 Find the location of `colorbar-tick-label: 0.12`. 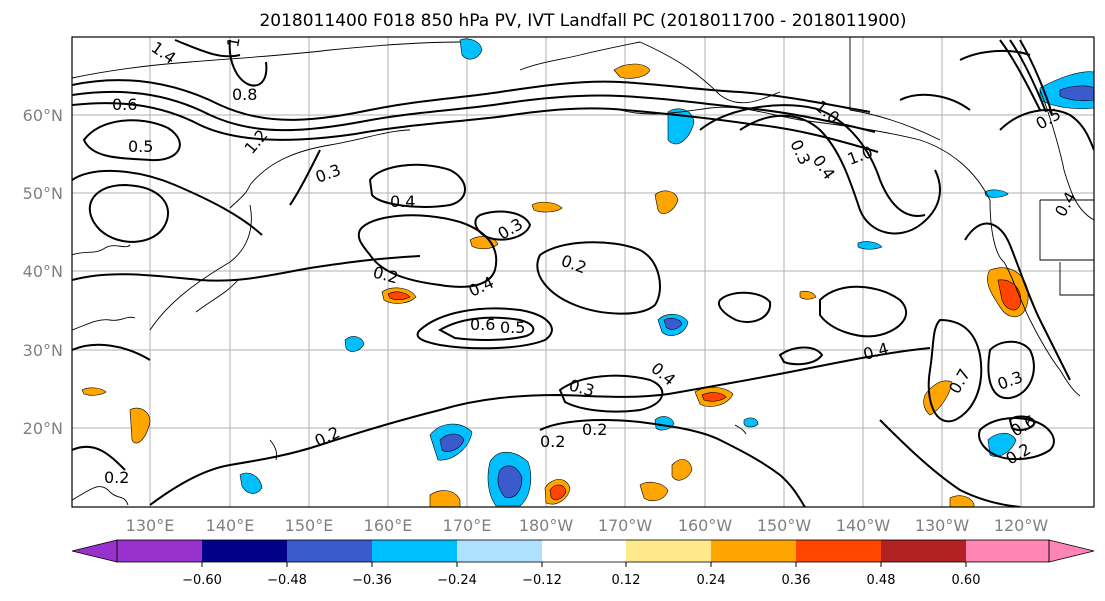

colorbar-tick-label: 0.12 is located at coordinates (626, 580).